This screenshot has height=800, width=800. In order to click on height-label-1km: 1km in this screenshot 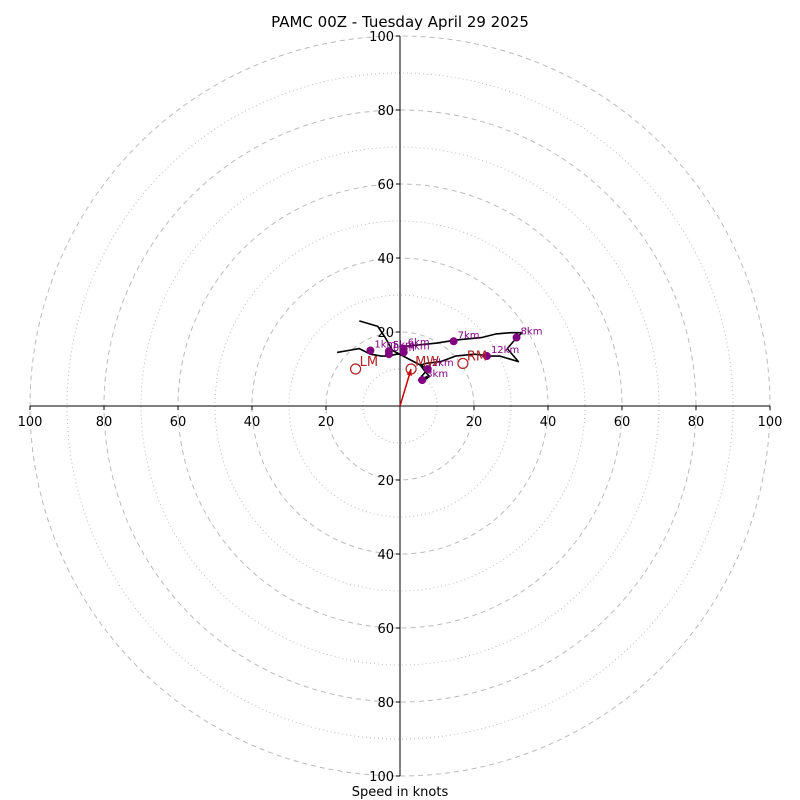, I will do `click(385, 345)`.